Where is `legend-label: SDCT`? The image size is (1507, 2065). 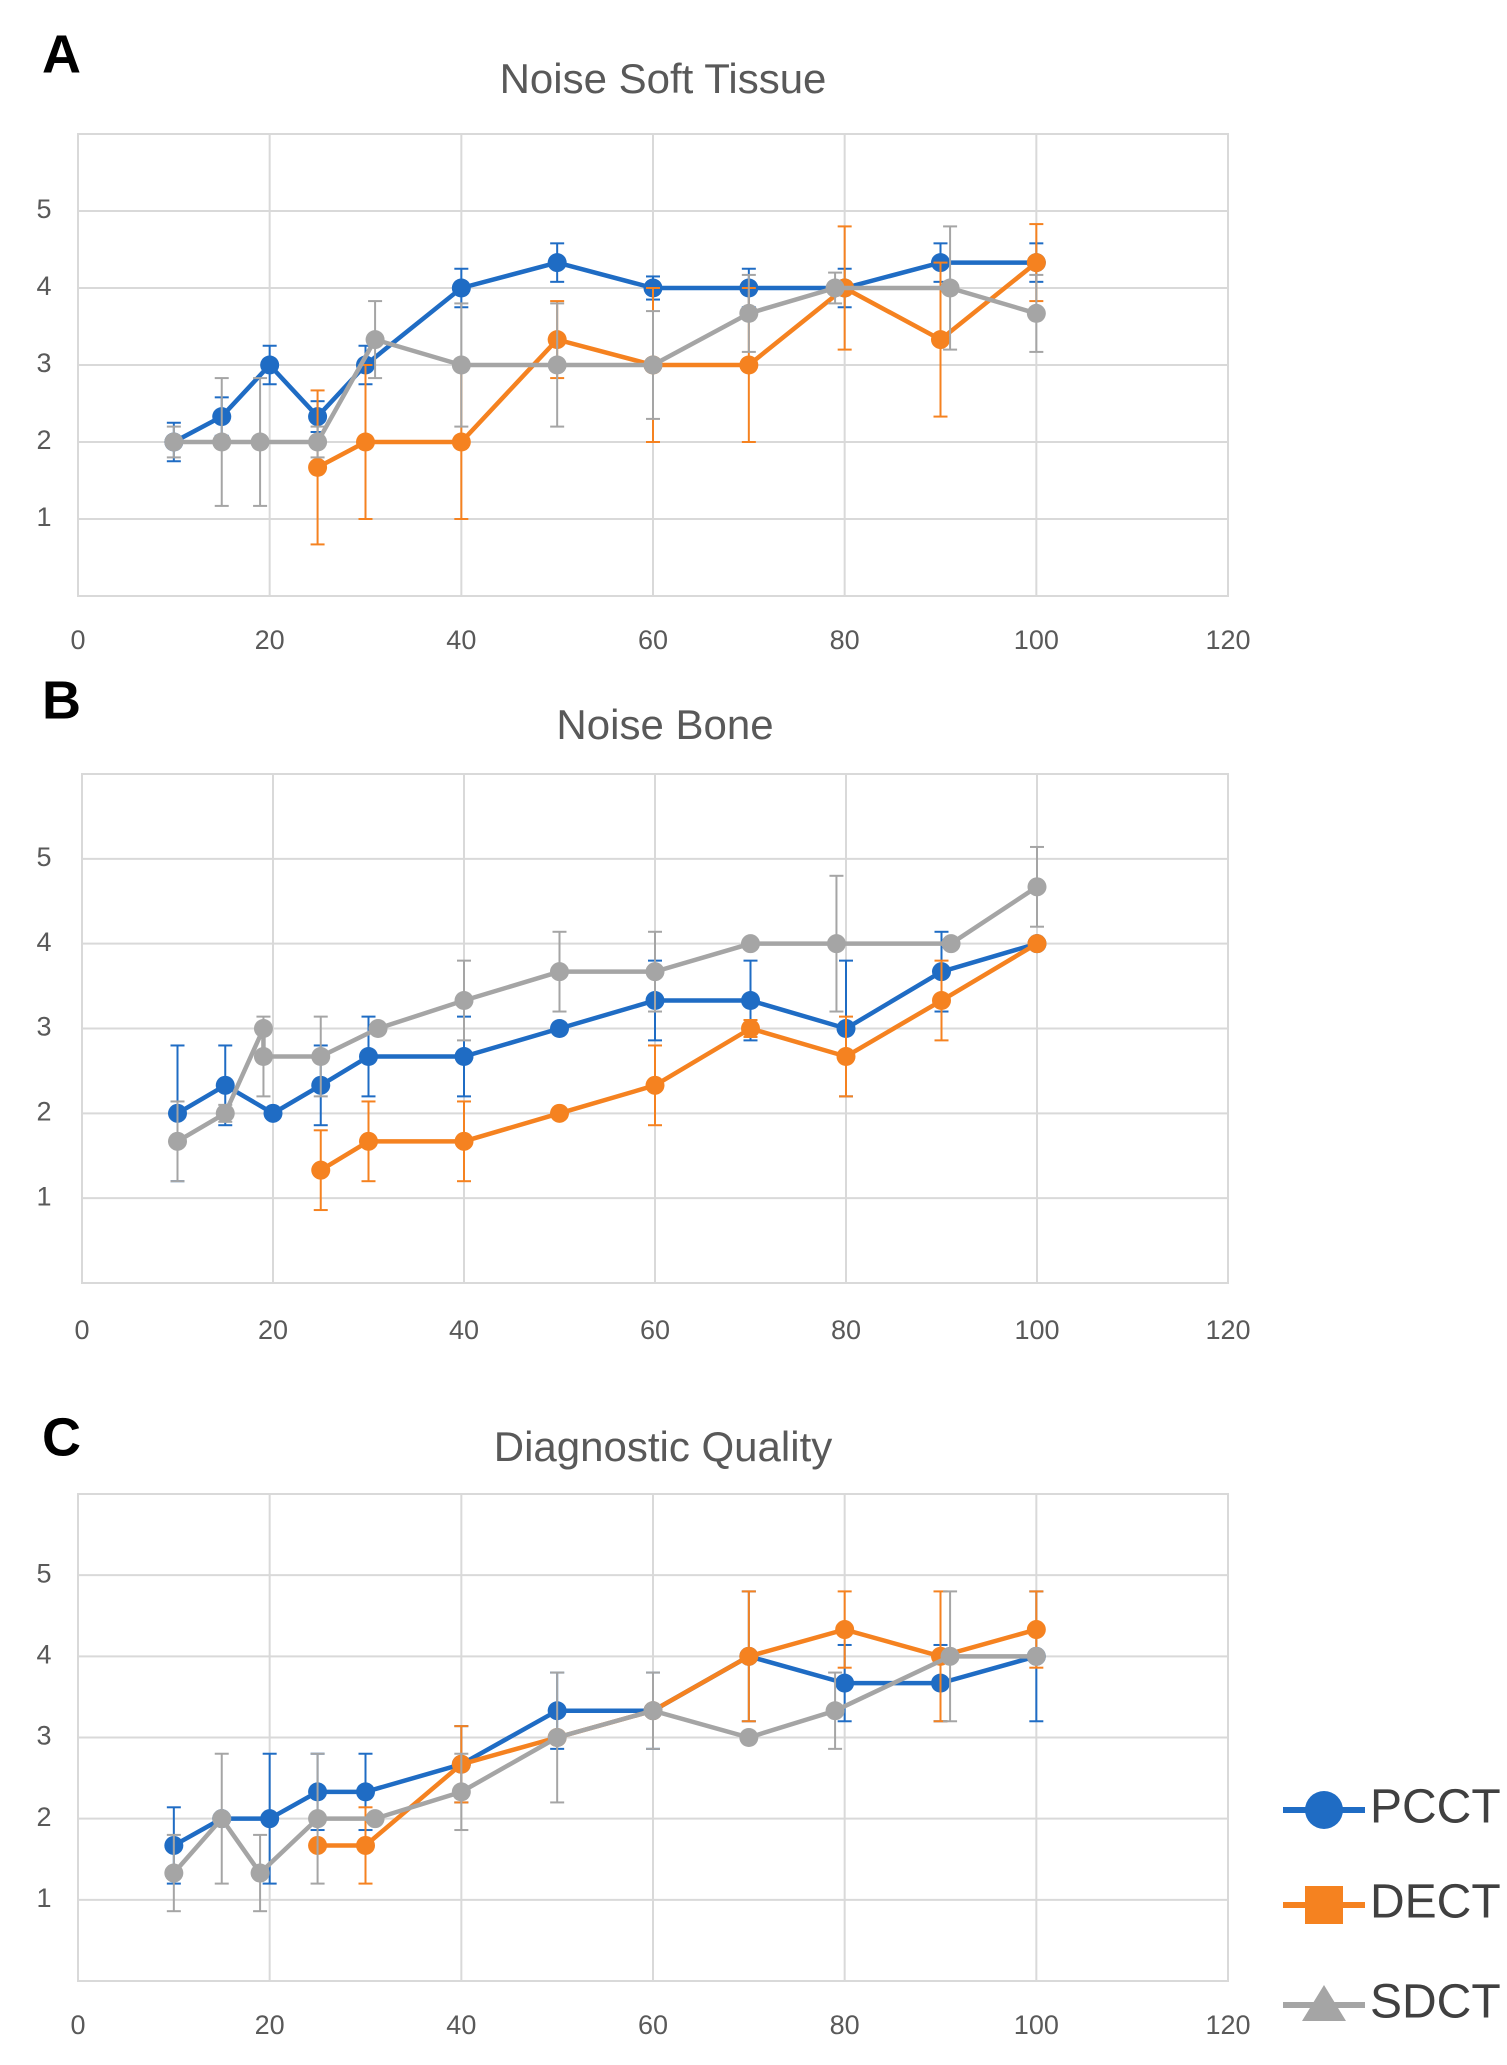 legend-label: SDCT is located at coordinates (1435, 2002).